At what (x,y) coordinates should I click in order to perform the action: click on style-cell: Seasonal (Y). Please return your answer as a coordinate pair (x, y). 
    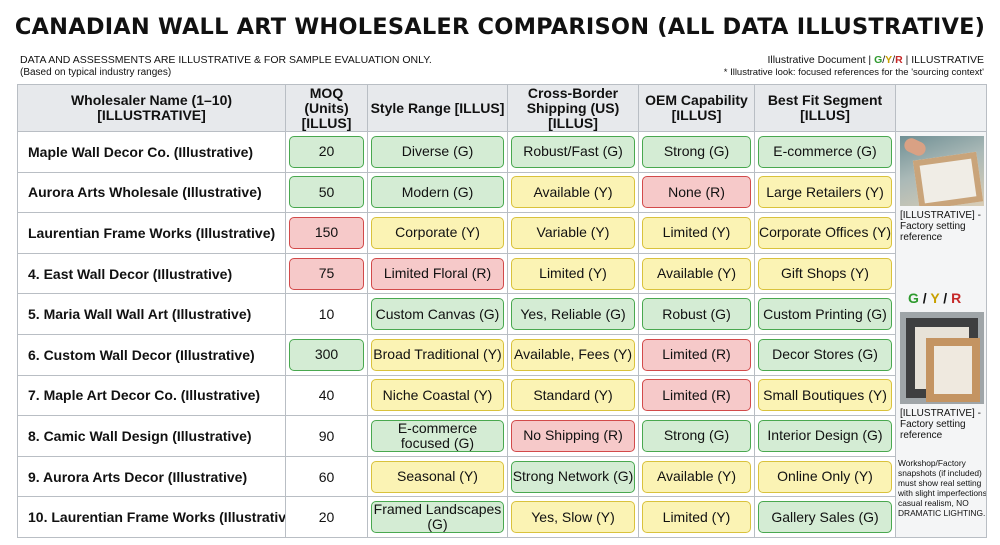
    Looking at the image, I should click on (437, 476).